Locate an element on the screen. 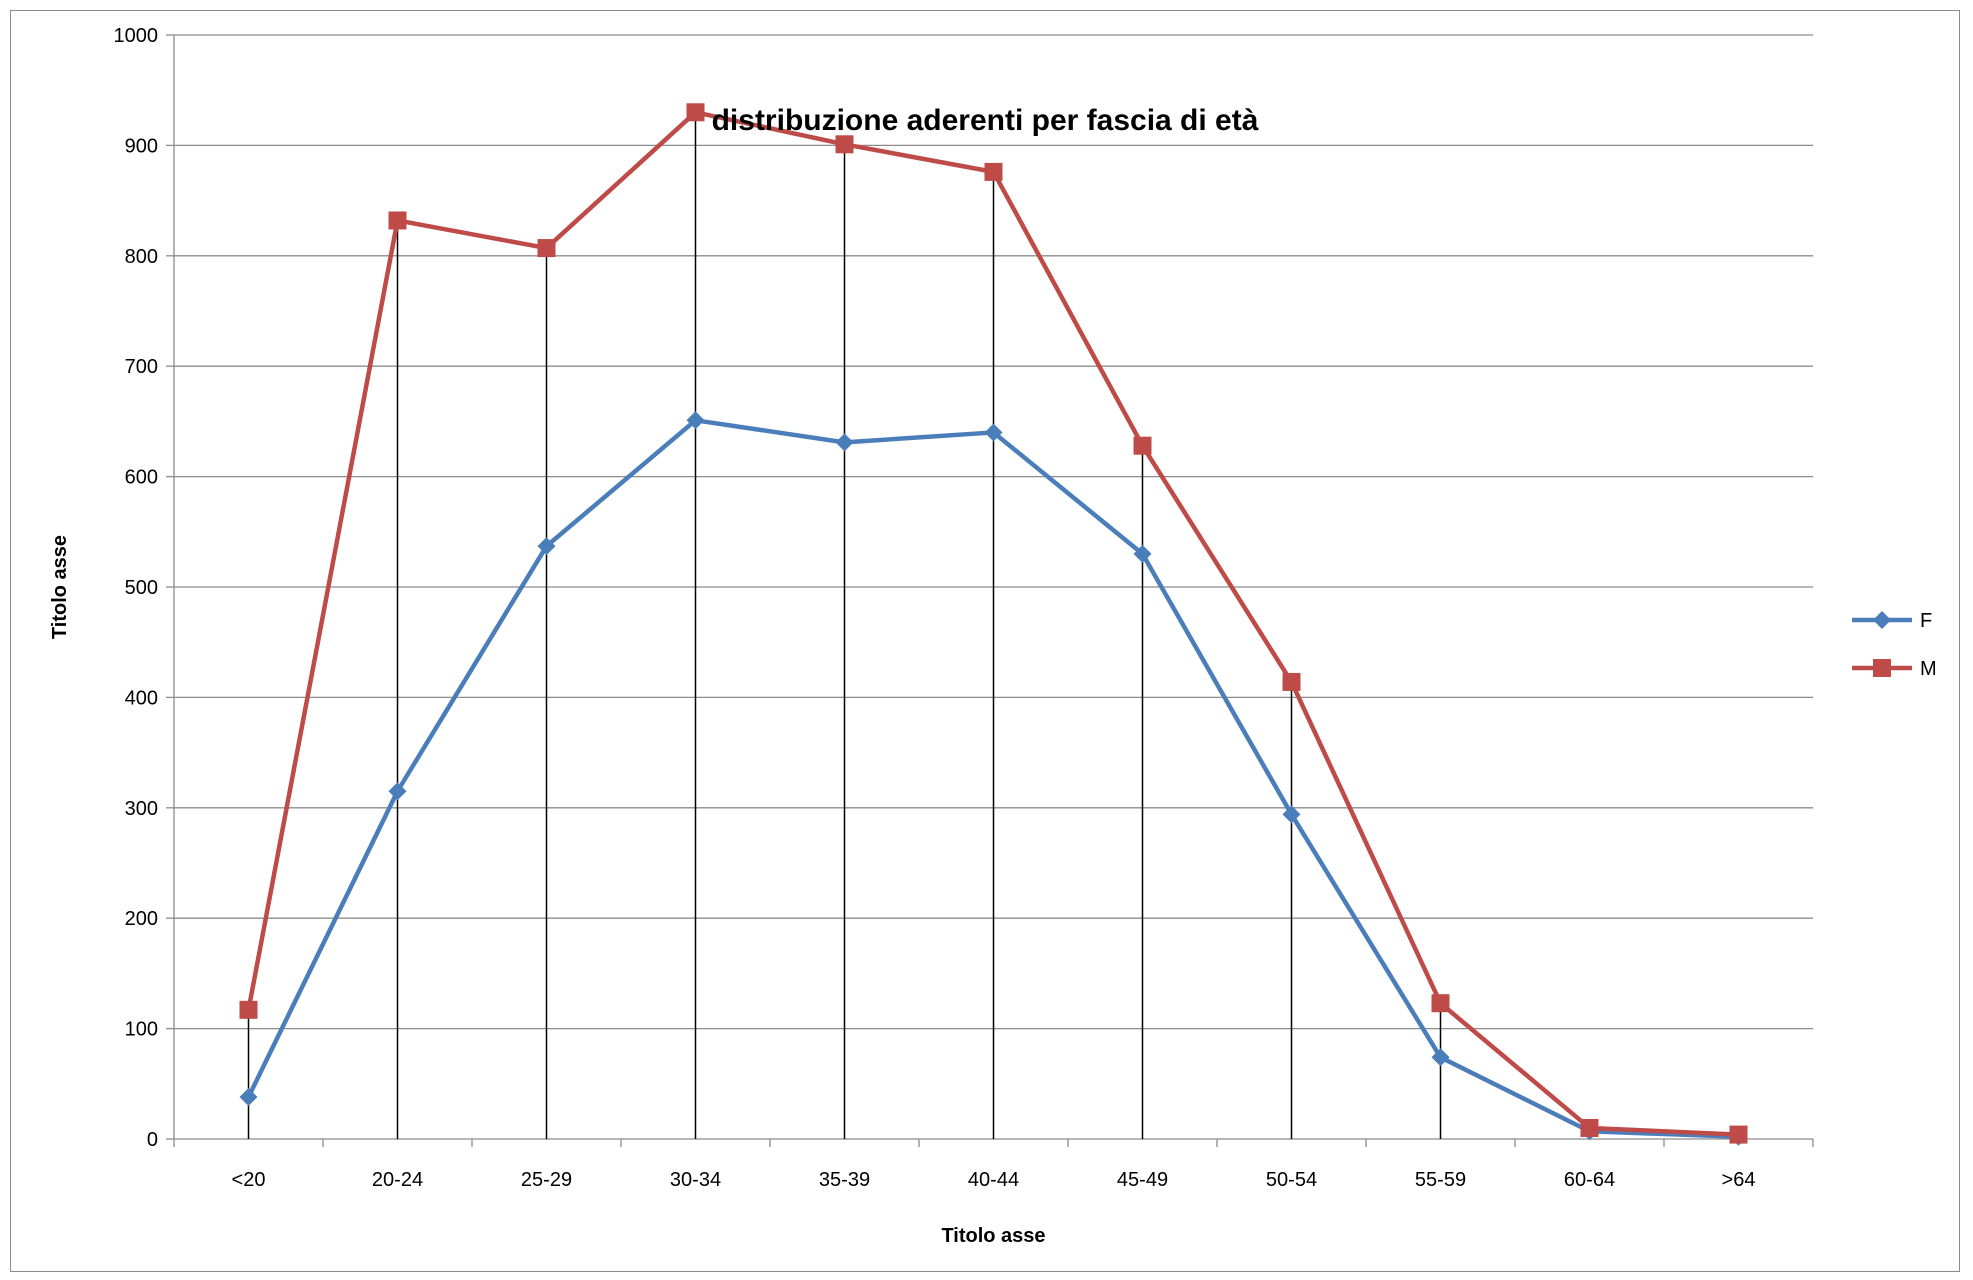 This screenshot has width=1973, height=1280. y-tick-label: 1000 is located at coordinates (136, 36).